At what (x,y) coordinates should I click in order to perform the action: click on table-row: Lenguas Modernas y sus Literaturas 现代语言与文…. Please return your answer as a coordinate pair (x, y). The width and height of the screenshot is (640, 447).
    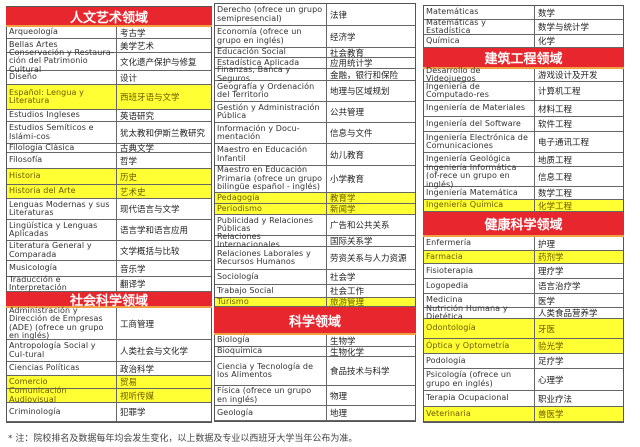
    Looking at the image, I should click on (109, 209).